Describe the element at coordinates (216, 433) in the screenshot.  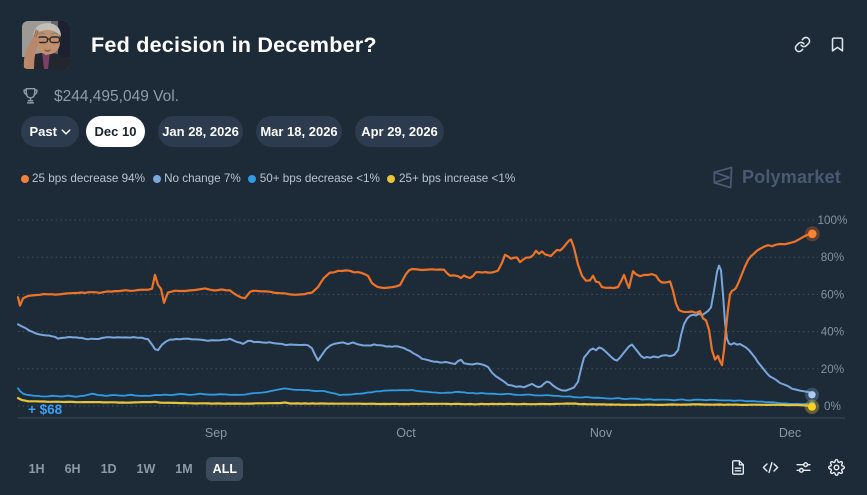
I see `svg-text: Sep` at that location.